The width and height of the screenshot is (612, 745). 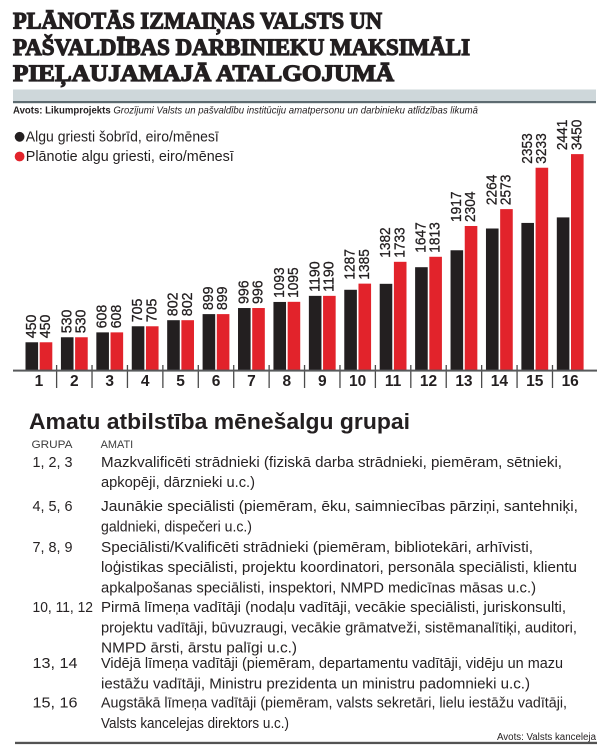 What do you see at coordinates (117, 445) in the screenshot?
I see `svg-text: AMATI` at bounding box center [117, 445].